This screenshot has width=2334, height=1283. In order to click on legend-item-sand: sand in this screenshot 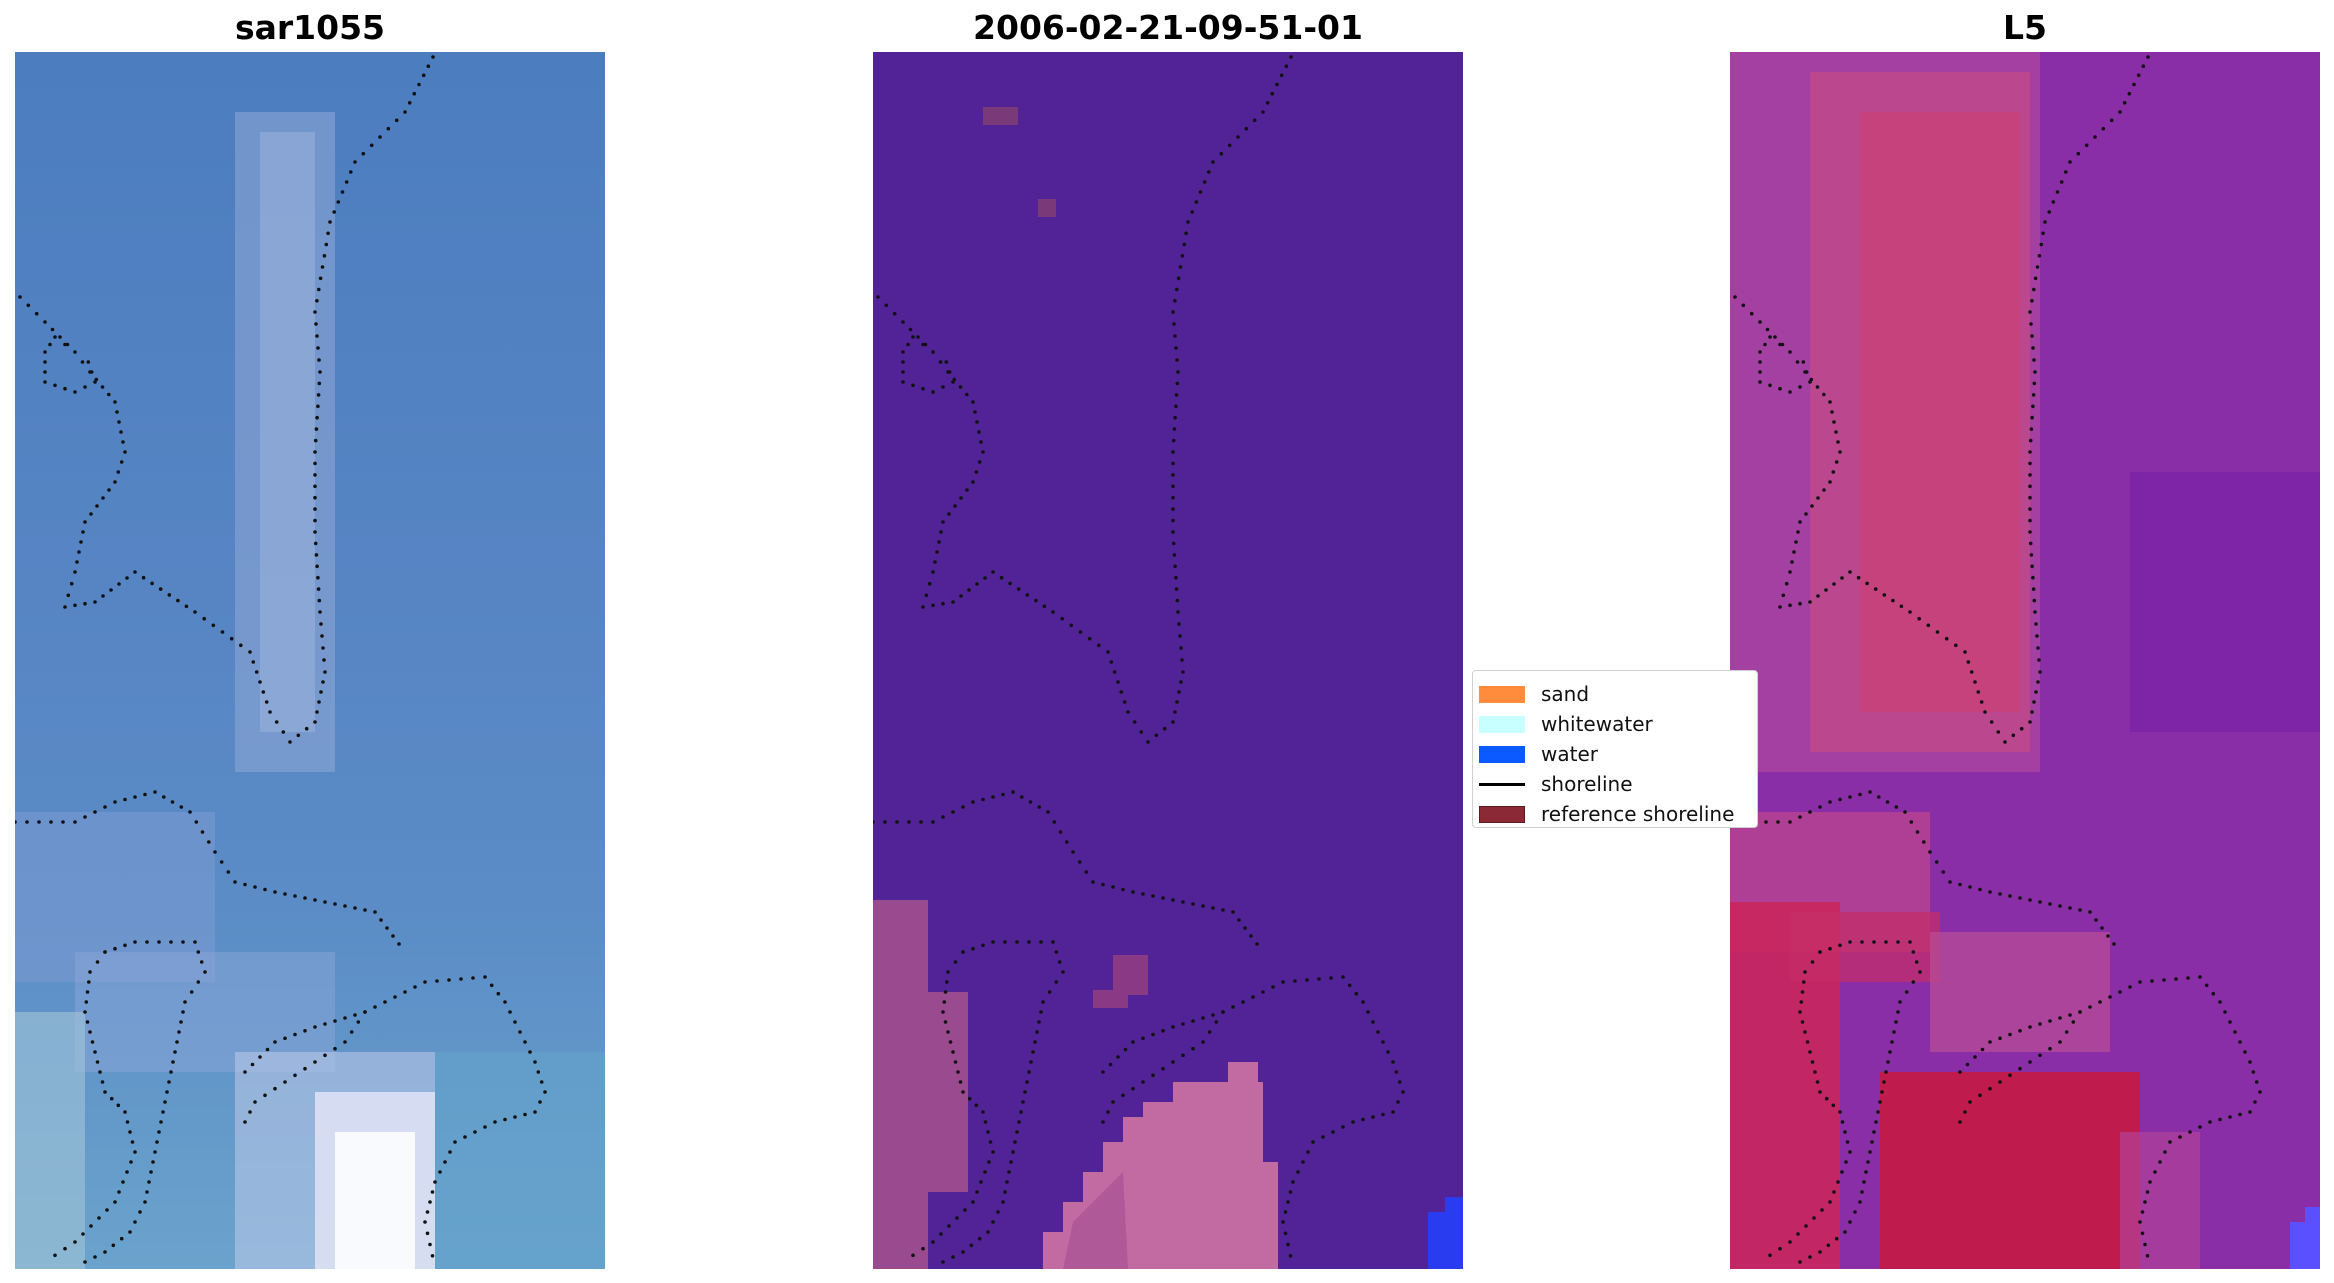, I will do `click(1618, 694)`.